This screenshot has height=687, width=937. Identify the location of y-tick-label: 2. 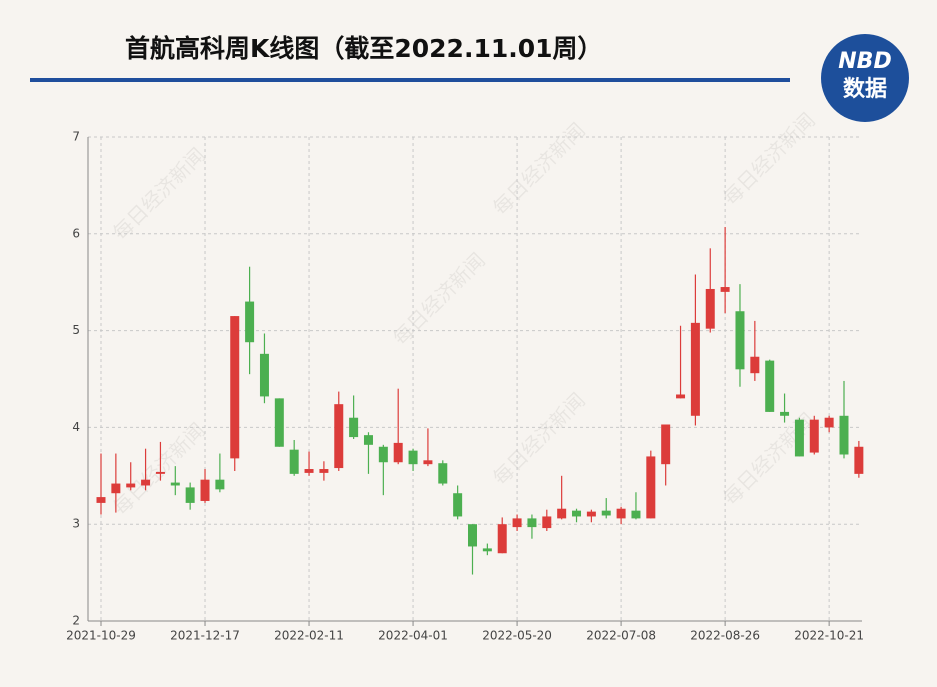
(76, 621).